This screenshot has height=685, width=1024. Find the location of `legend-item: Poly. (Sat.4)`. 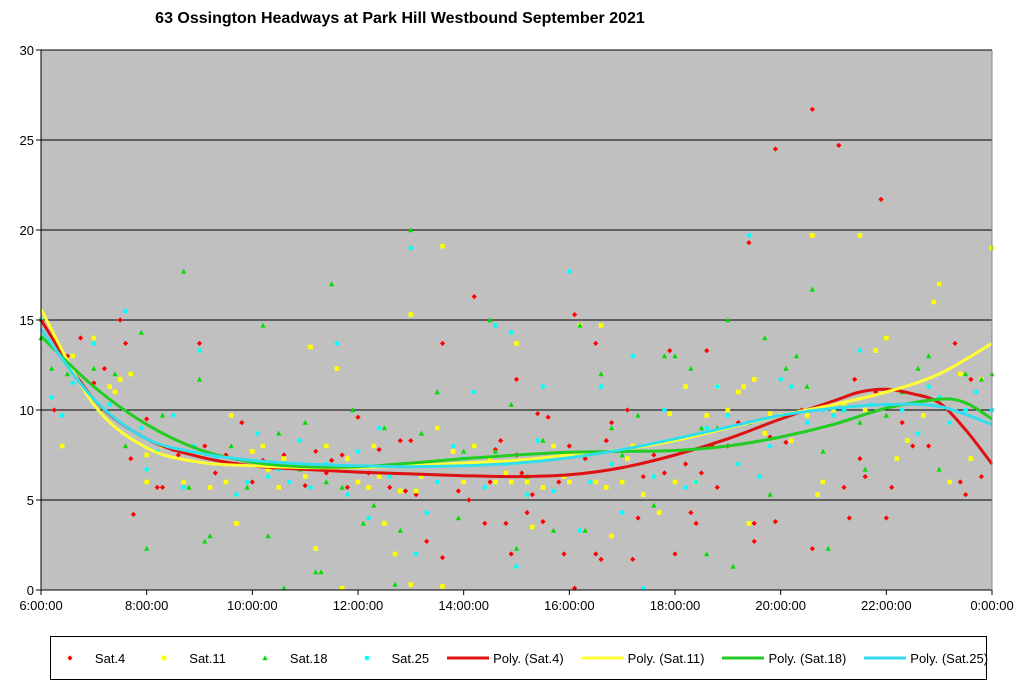

legend-item: Poly. (Sat.4) is located at coordinates (505, 658).